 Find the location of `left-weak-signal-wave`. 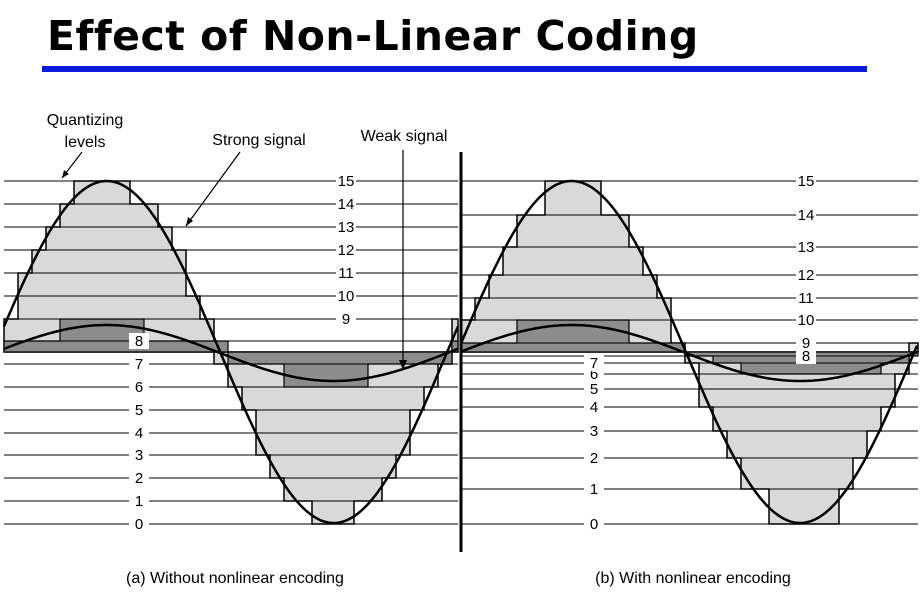

left-weak-signal-wave is located at coordinates (231, 353).